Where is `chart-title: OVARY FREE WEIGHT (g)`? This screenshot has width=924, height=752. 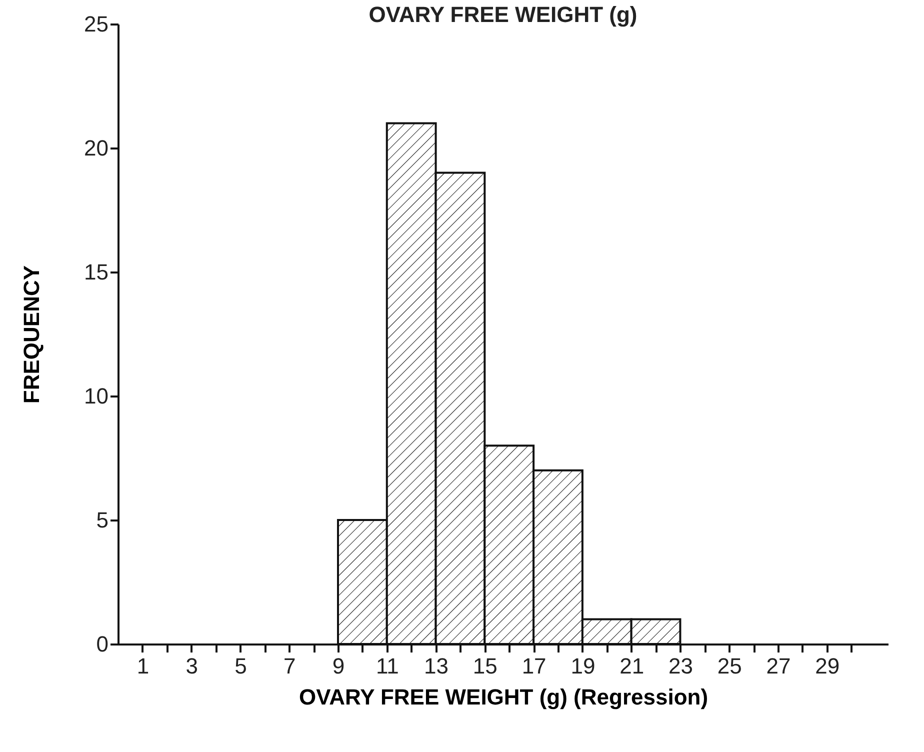
chart-title: OVARY FREE WEIGHT (g) is located at coordinates (503, 14).